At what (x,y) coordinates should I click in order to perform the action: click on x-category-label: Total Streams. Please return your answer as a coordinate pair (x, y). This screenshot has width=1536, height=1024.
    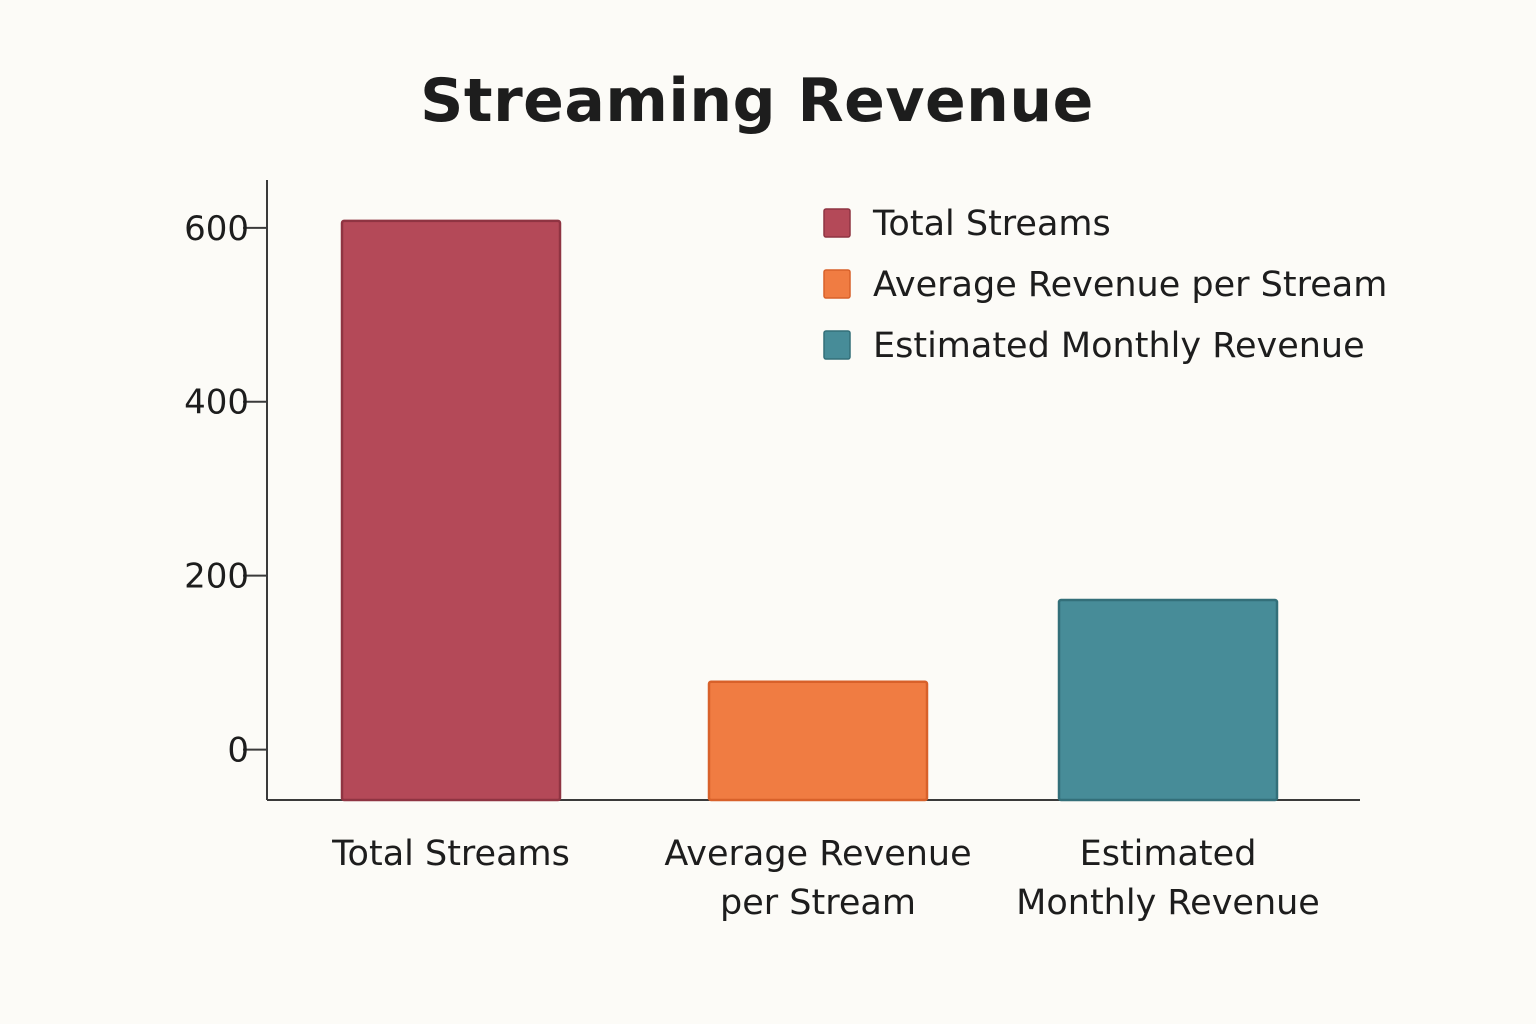
    Looking at the image, I should click on (450, 854).